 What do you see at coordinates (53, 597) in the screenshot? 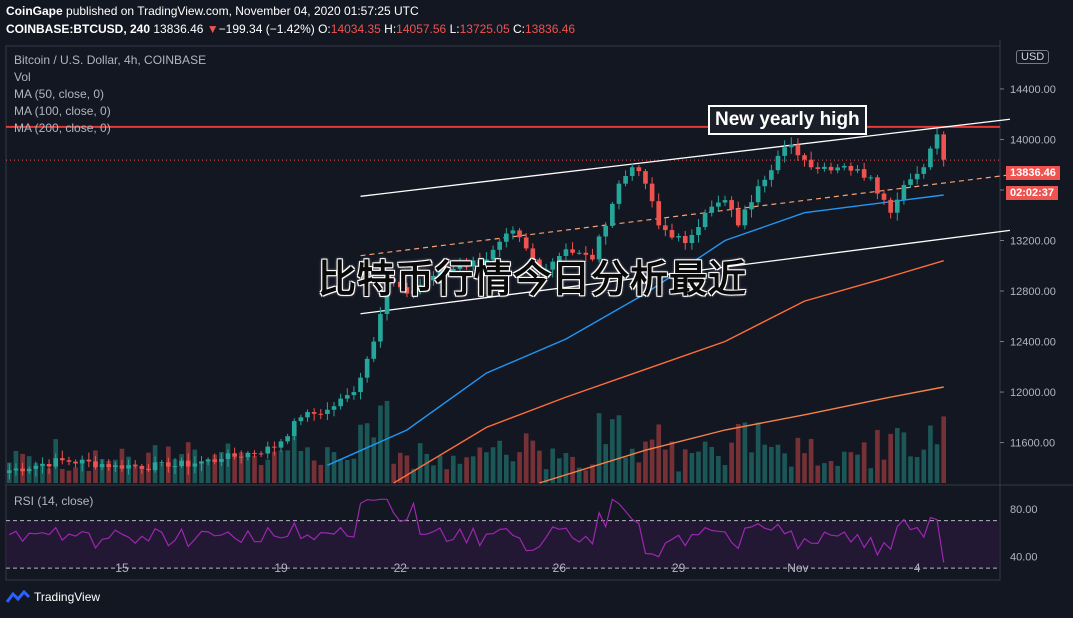
I see `tradingview-logo: TradingView` at bounding box center [53, 597].